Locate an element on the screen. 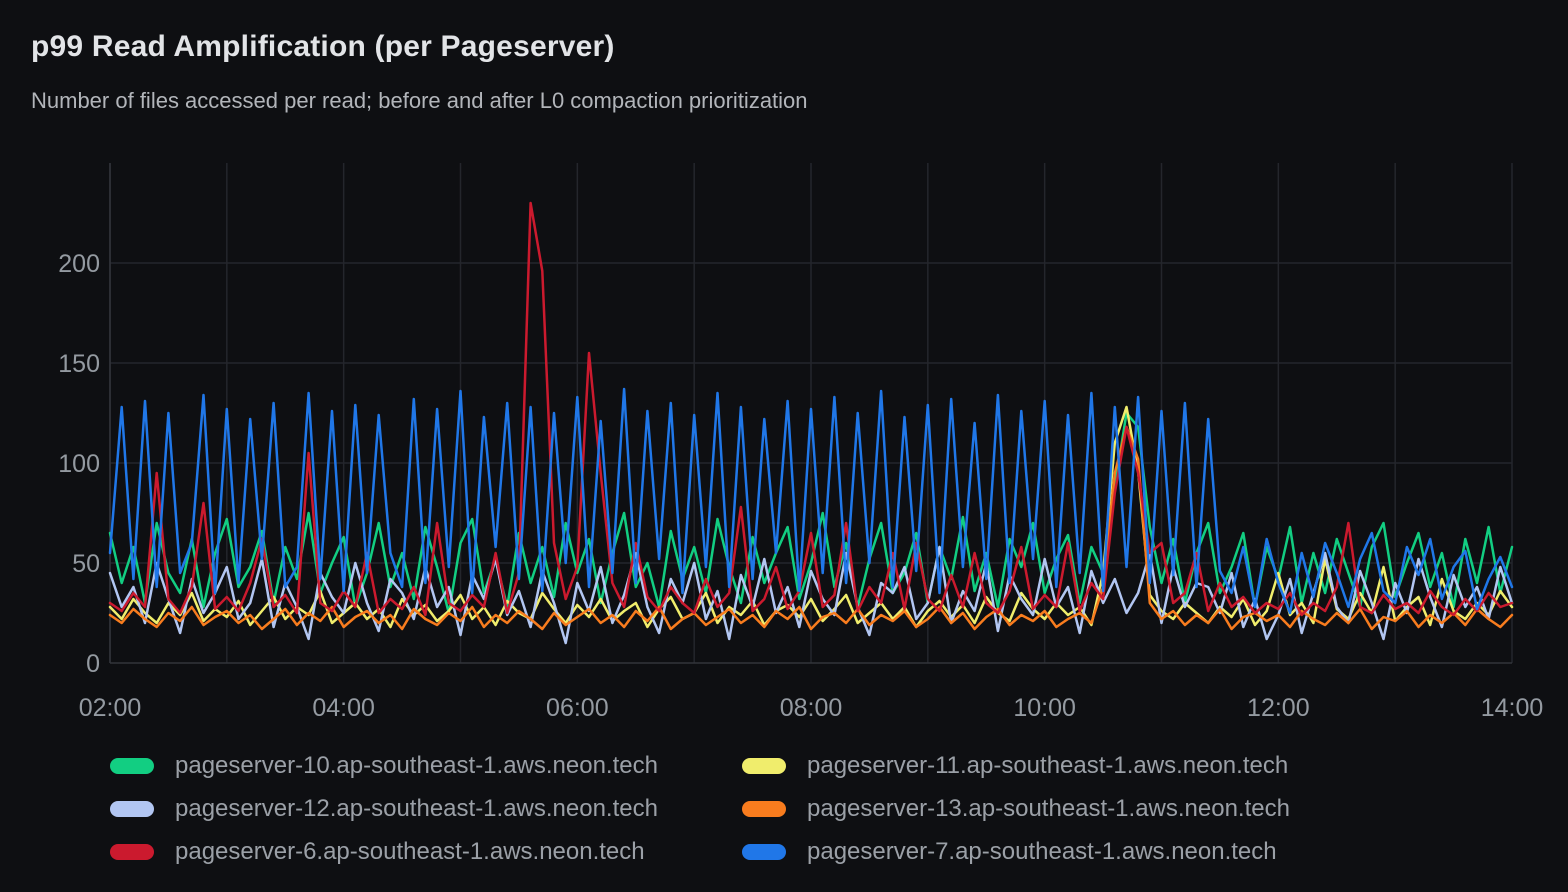 Image resolution: width=1568 pixels, height=892 pixels. y-tick-label: 50 is located at coordinates (86, 564).